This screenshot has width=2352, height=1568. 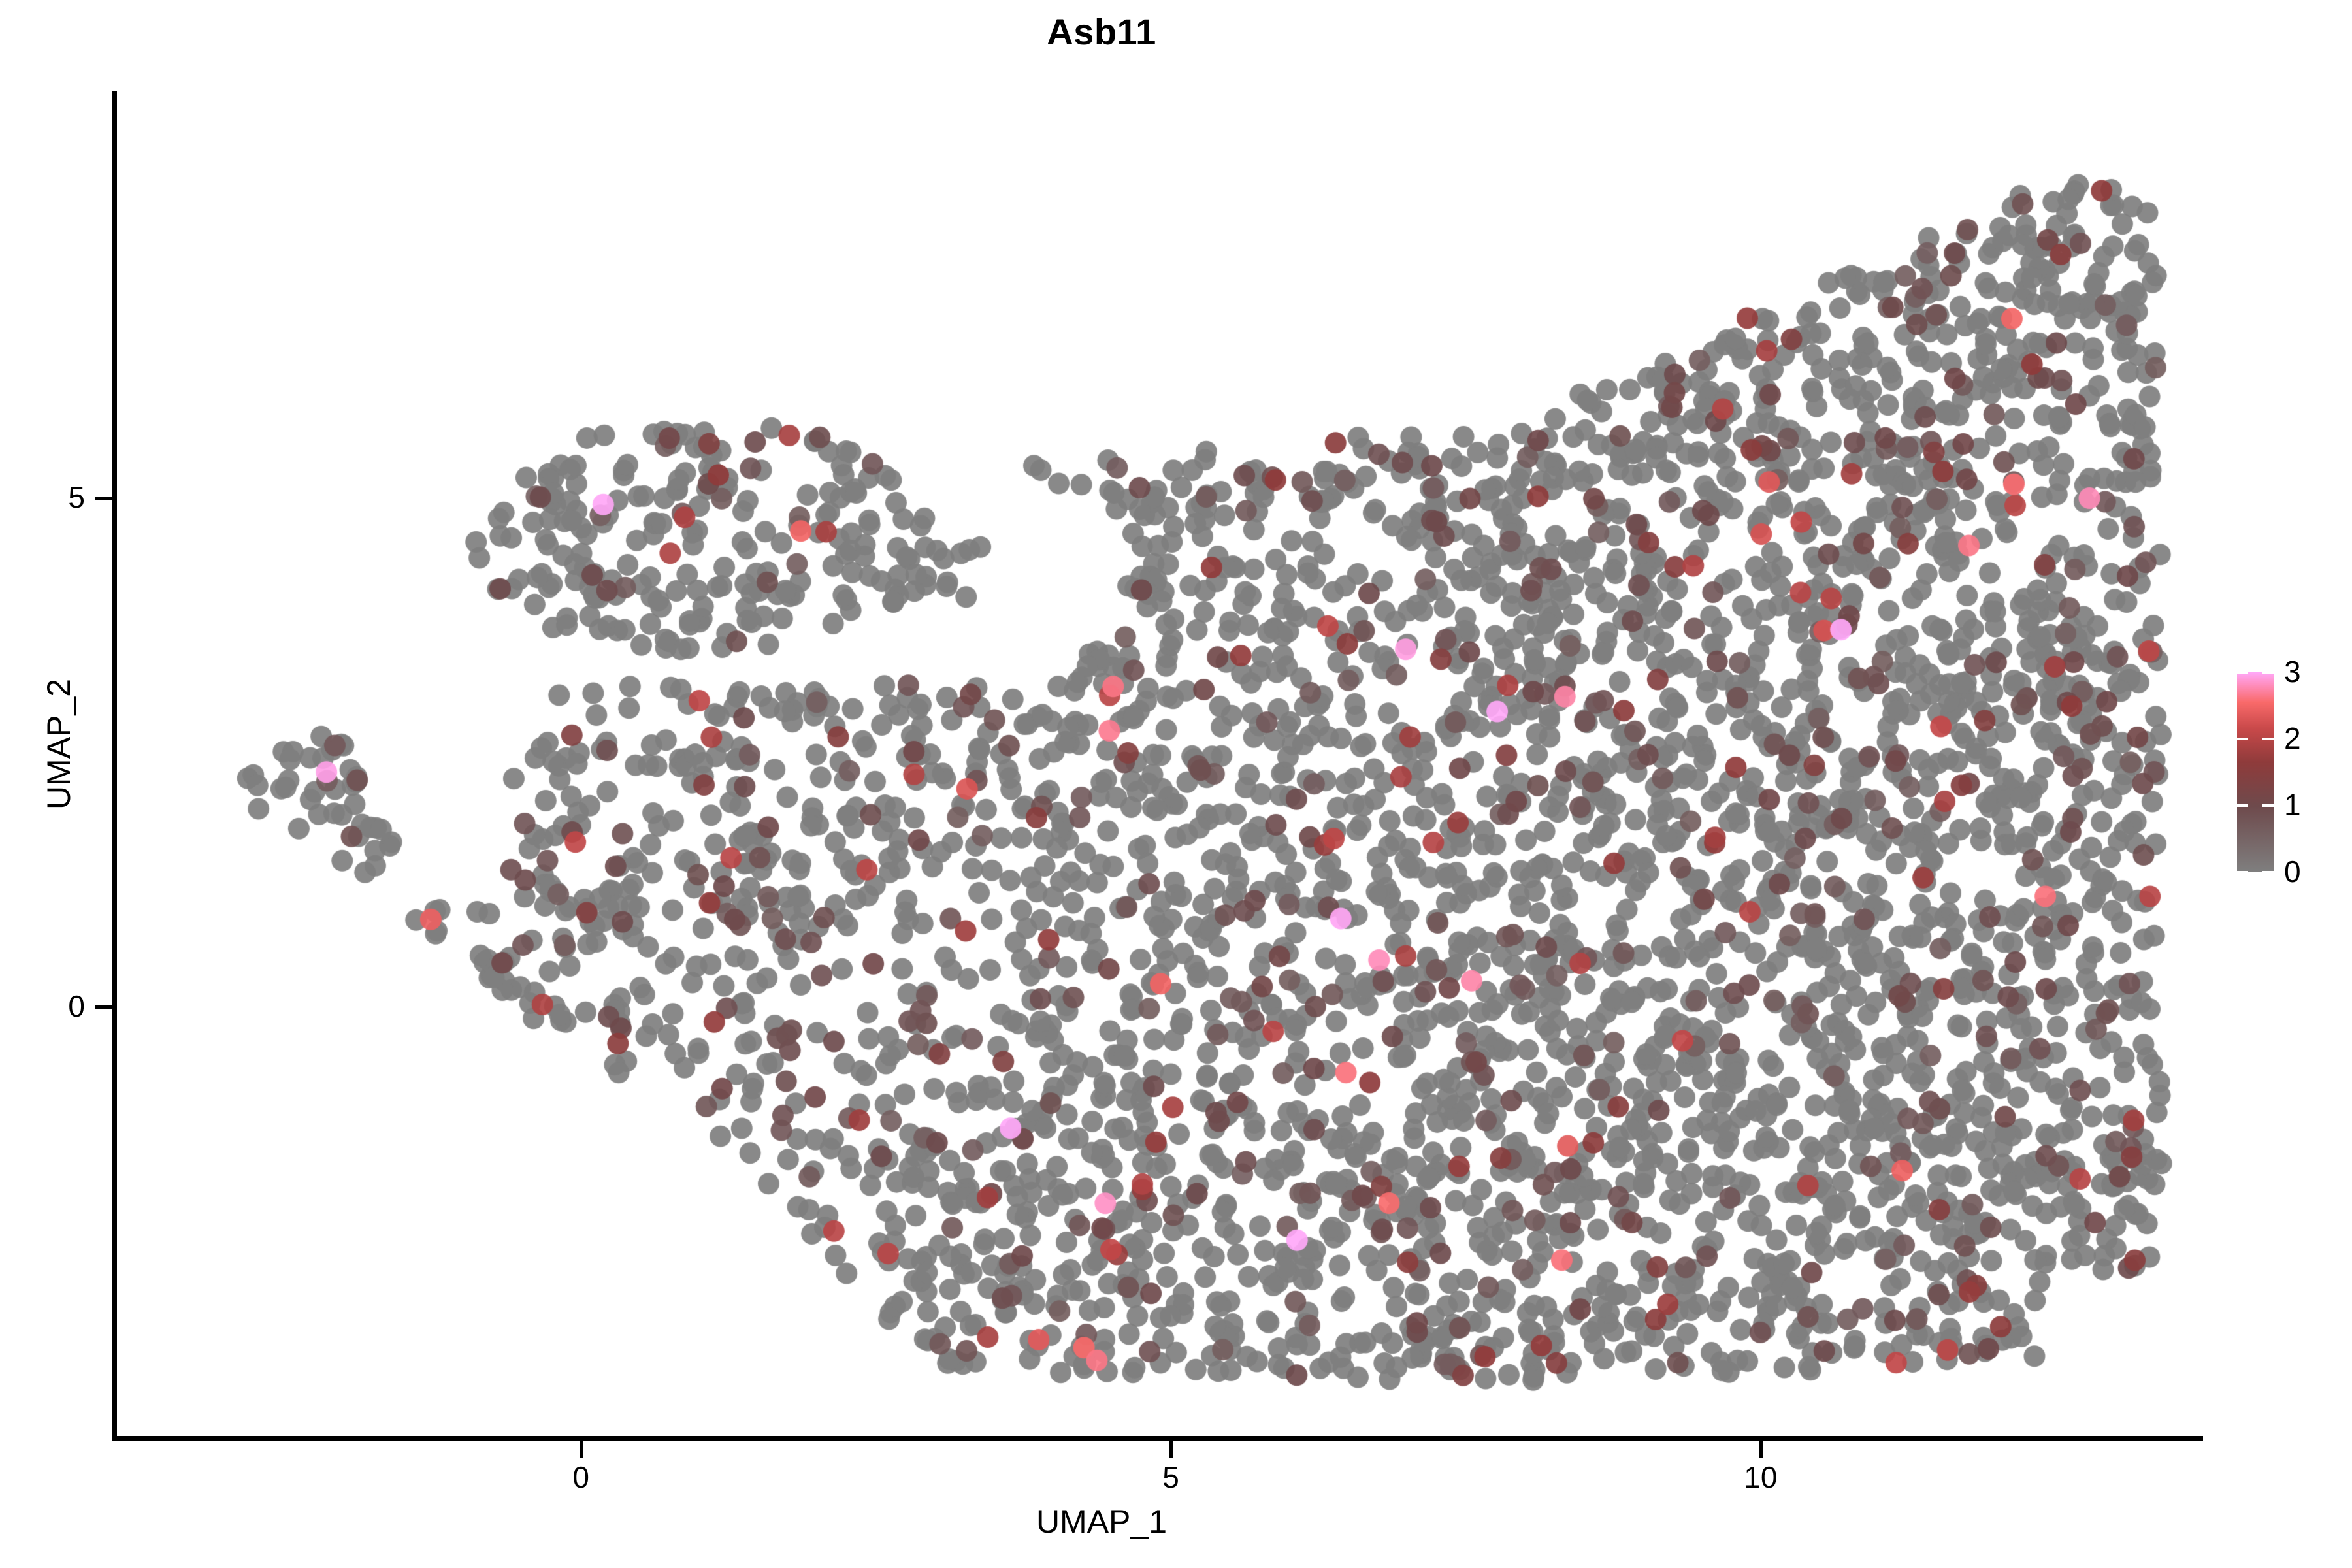 What do you see at coordinates (2292, 738) in the screenshot?
I see `colorbar-tick-label: 2` at bounding box center [2292, 738].